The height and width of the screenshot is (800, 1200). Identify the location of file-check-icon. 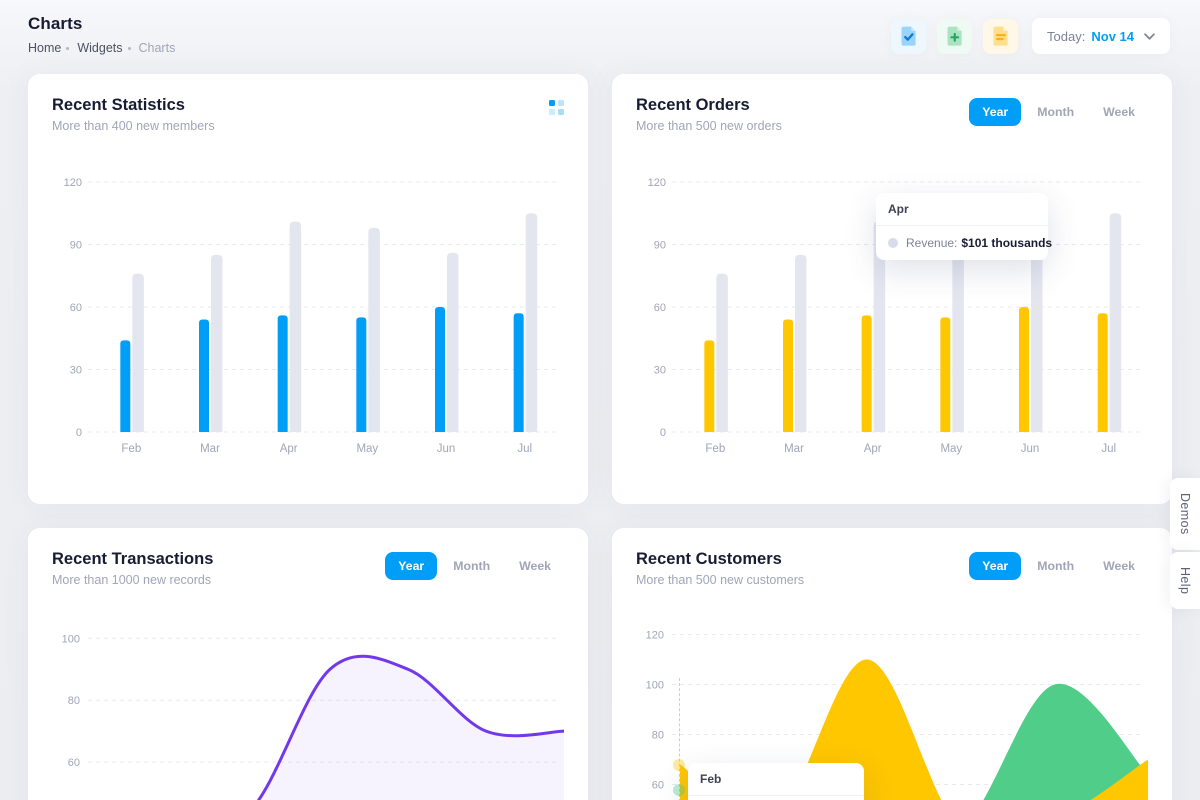
(908, 36).